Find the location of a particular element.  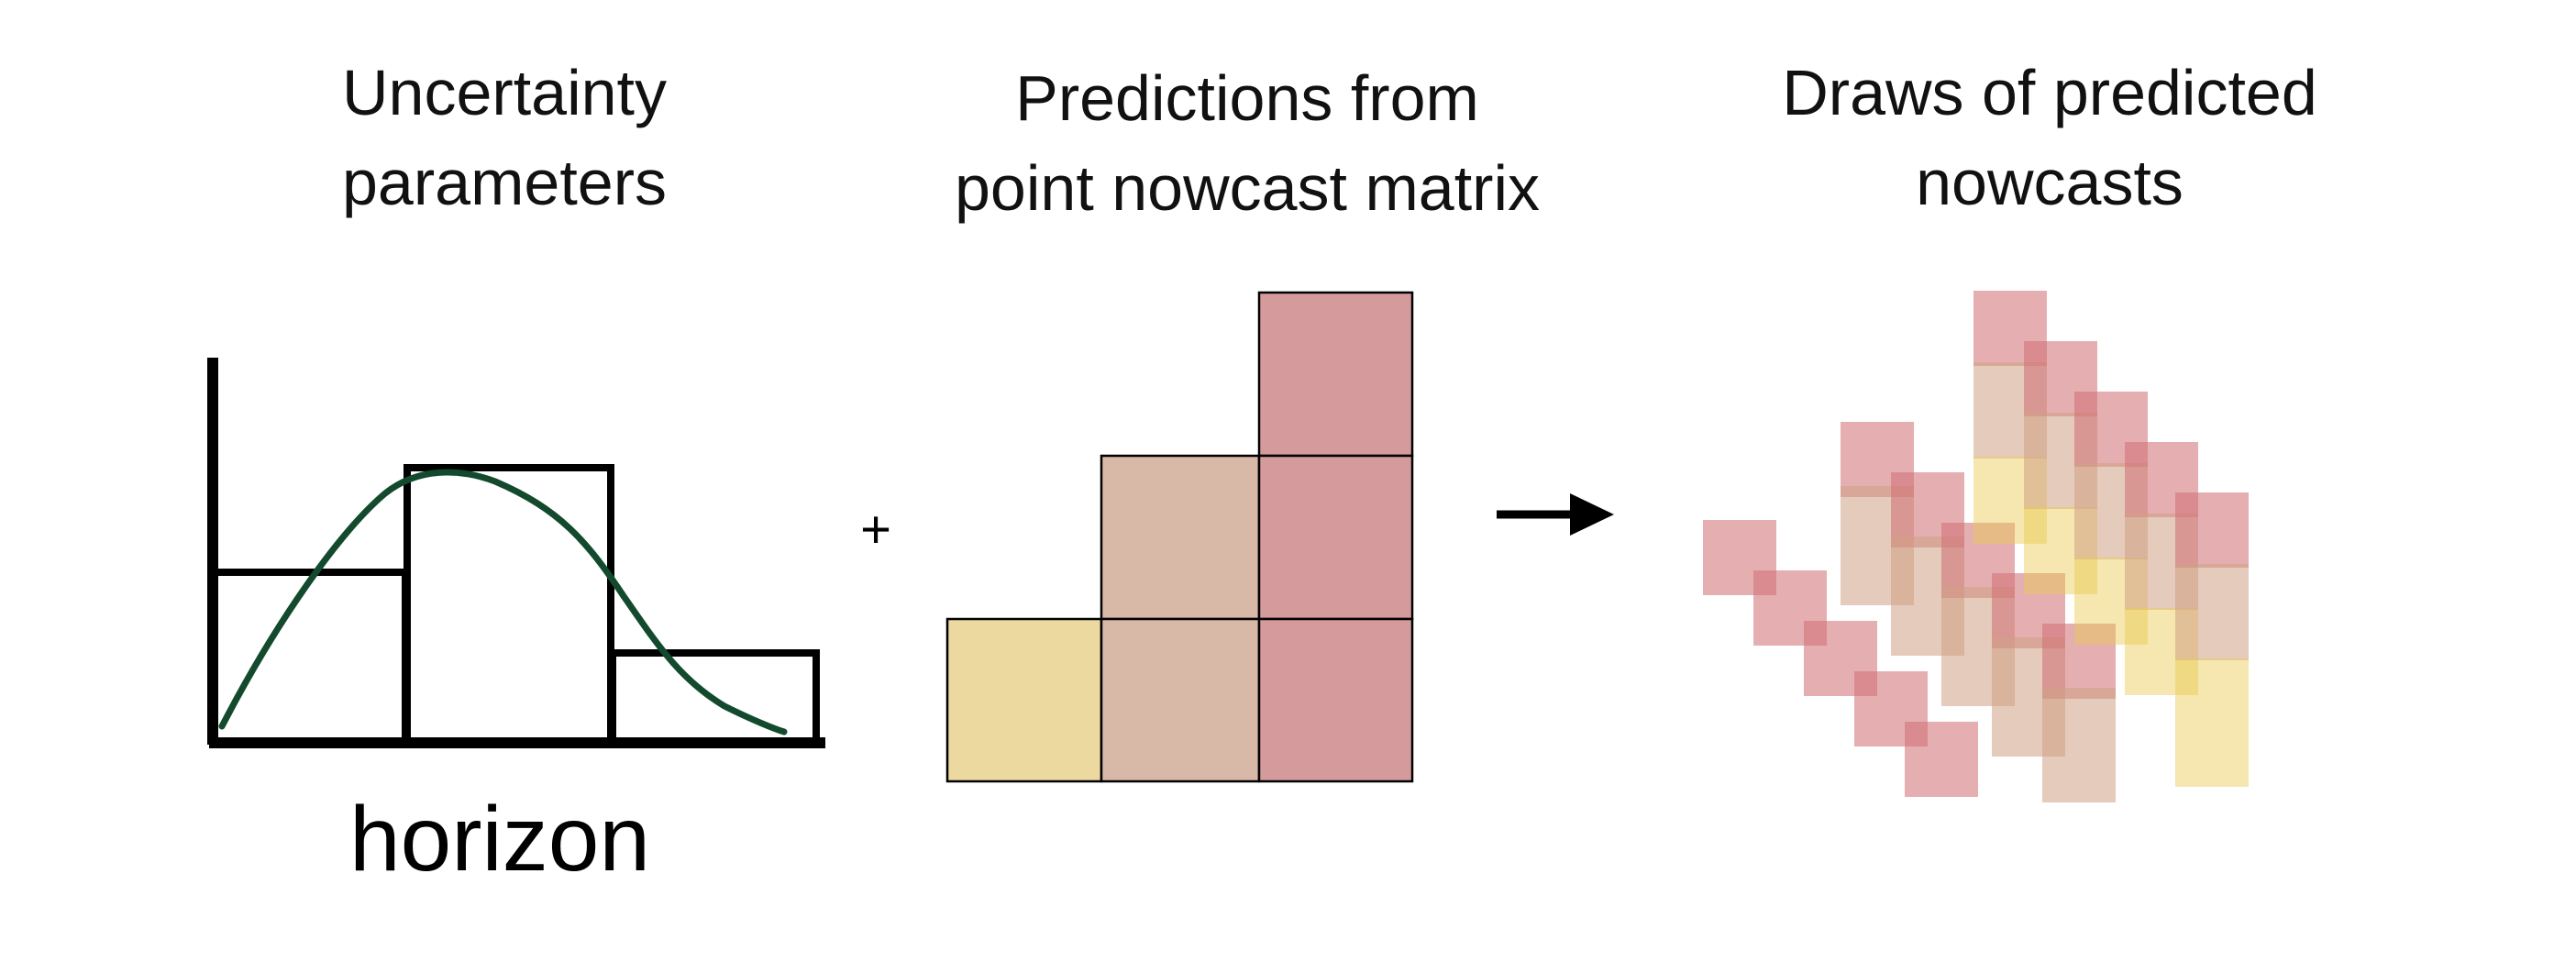

heading-uncertainty-parameters: Uncertainty parameters is located at coordinates (504, 137).